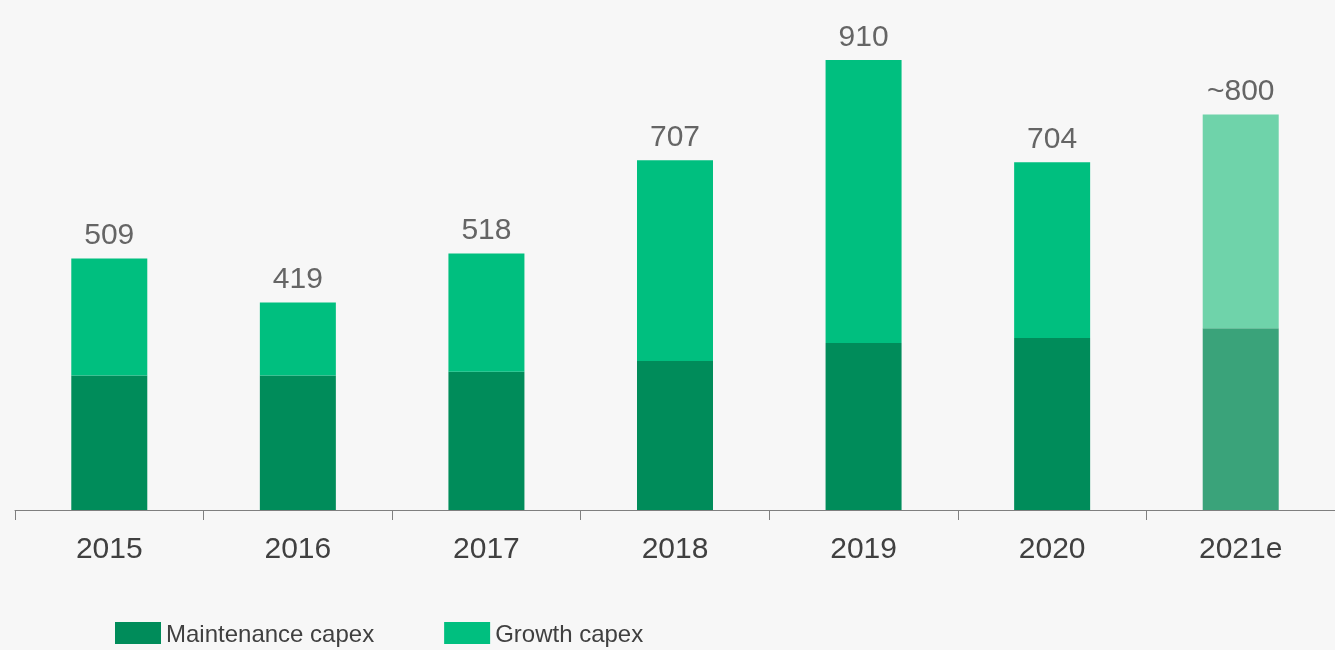 This screenshot has height=650, width=1335. Describe the element at coordinates (1052, 137) in the screenshot. I see `annotation: 704` at that location.